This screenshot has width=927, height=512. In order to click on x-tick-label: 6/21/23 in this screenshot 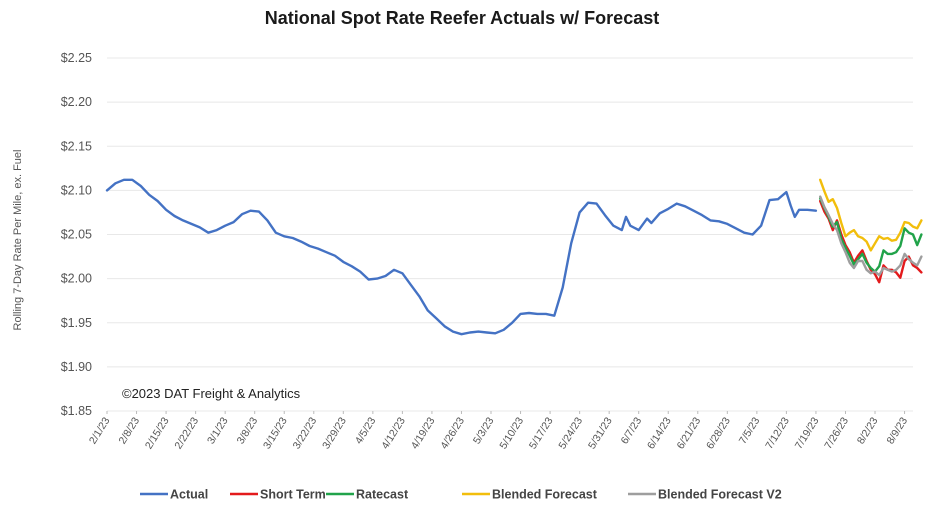, I will do `click(689, 433)`.